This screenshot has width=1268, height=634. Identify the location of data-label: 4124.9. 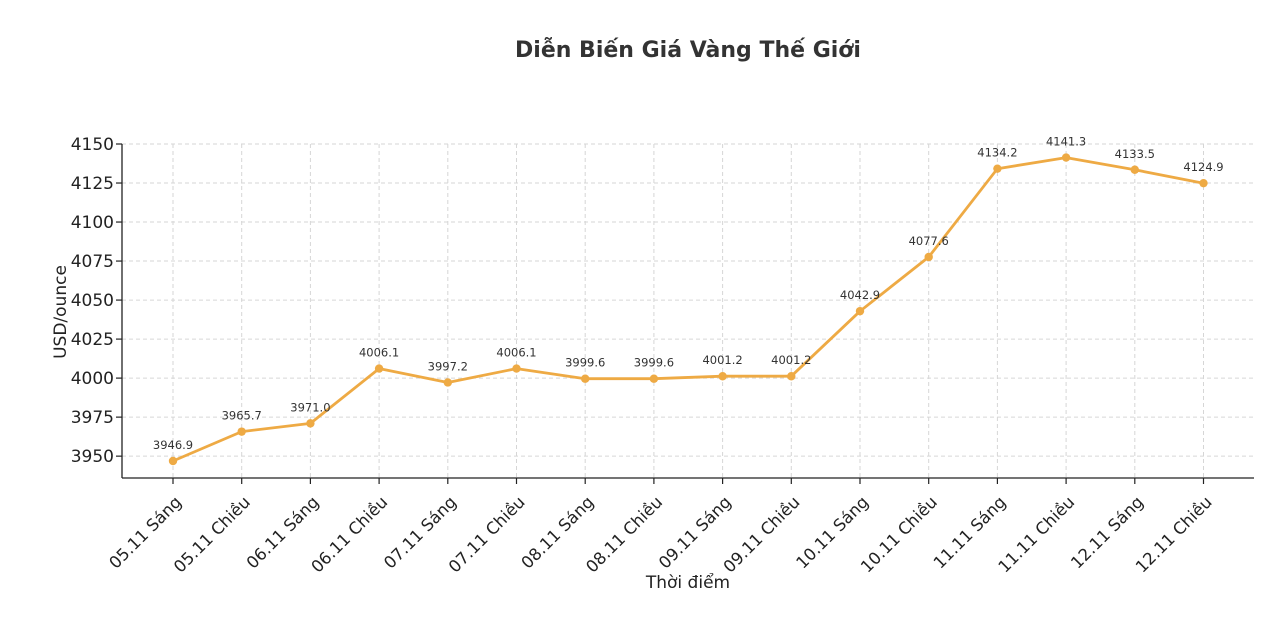
(1203, 167).